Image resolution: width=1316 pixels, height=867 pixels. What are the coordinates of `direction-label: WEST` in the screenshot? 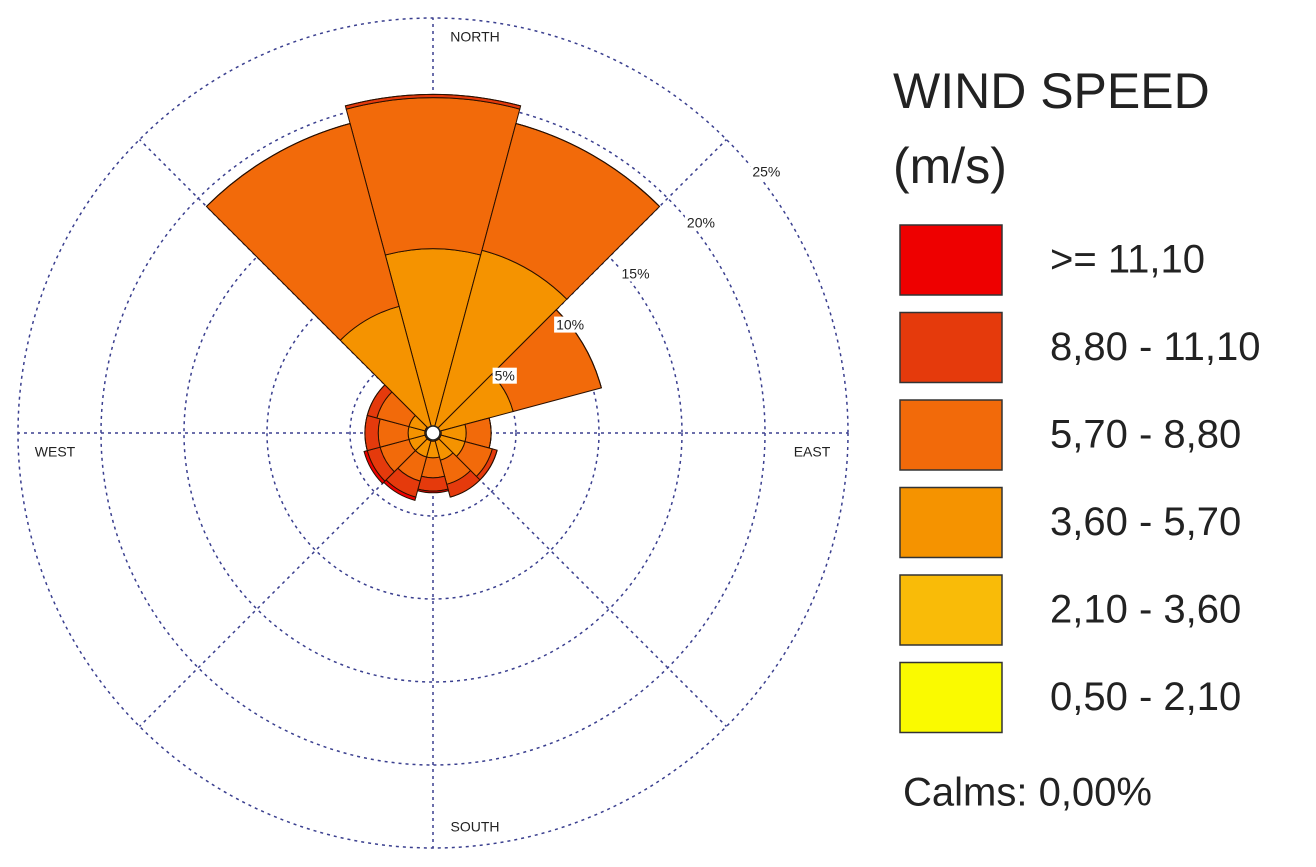 It's located at (55, 452).